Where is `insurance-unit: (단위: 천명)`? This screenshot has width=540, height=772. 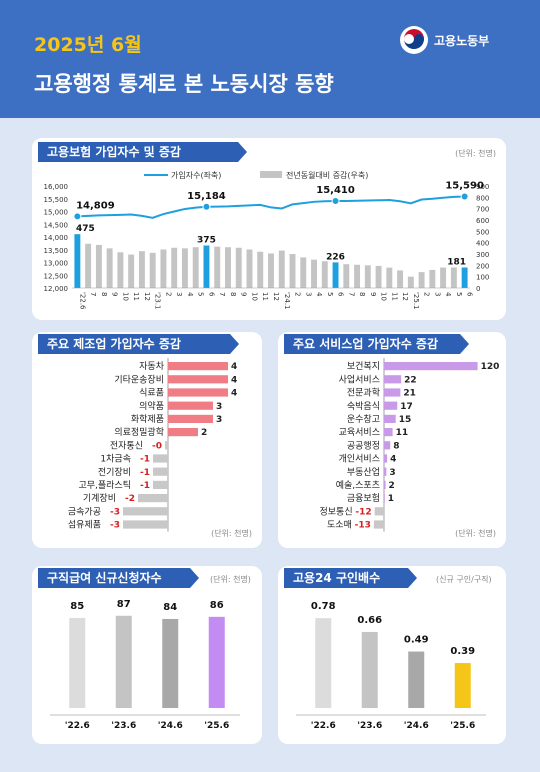
insurance-unit: (단위: 천명) is located at coordinates (475, 153).